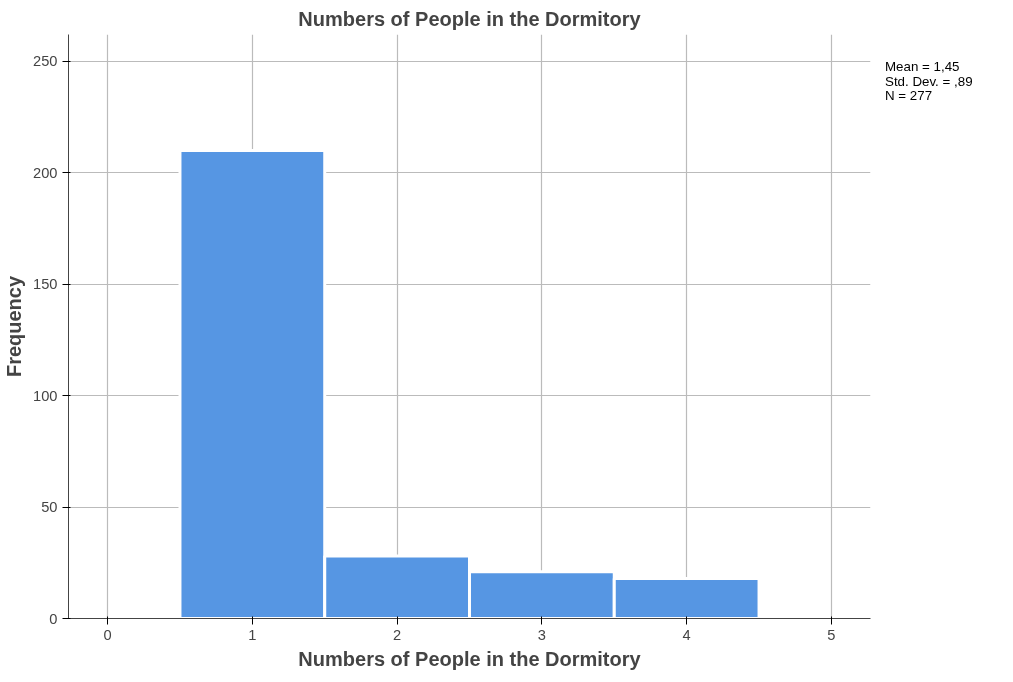  Describe the element at coordinates (14, 326) in the screenshot. I see `y-axis-title: Frequency` at that location.